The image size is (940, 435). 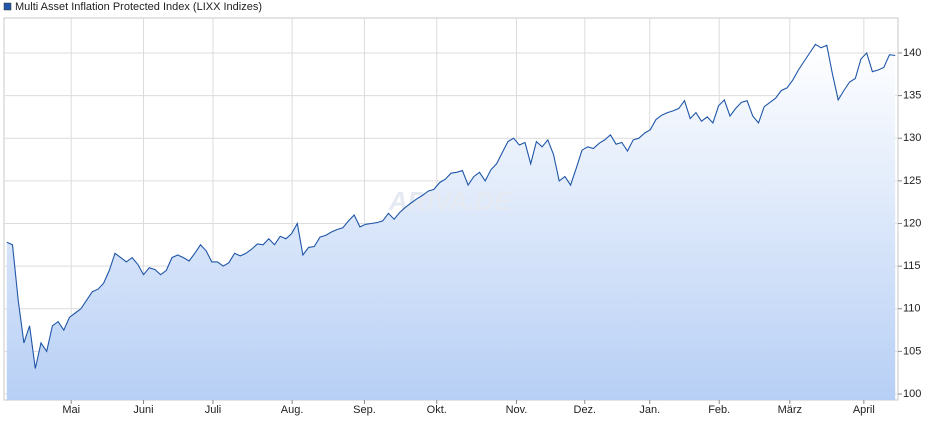 I want to click on y-tick-label: 140, so click(x=912, y=53).